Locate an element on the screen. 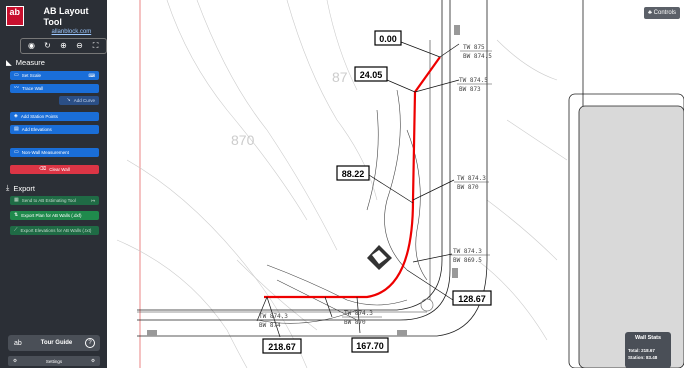  controls-label: Controls is located at coordinates (664, 13).